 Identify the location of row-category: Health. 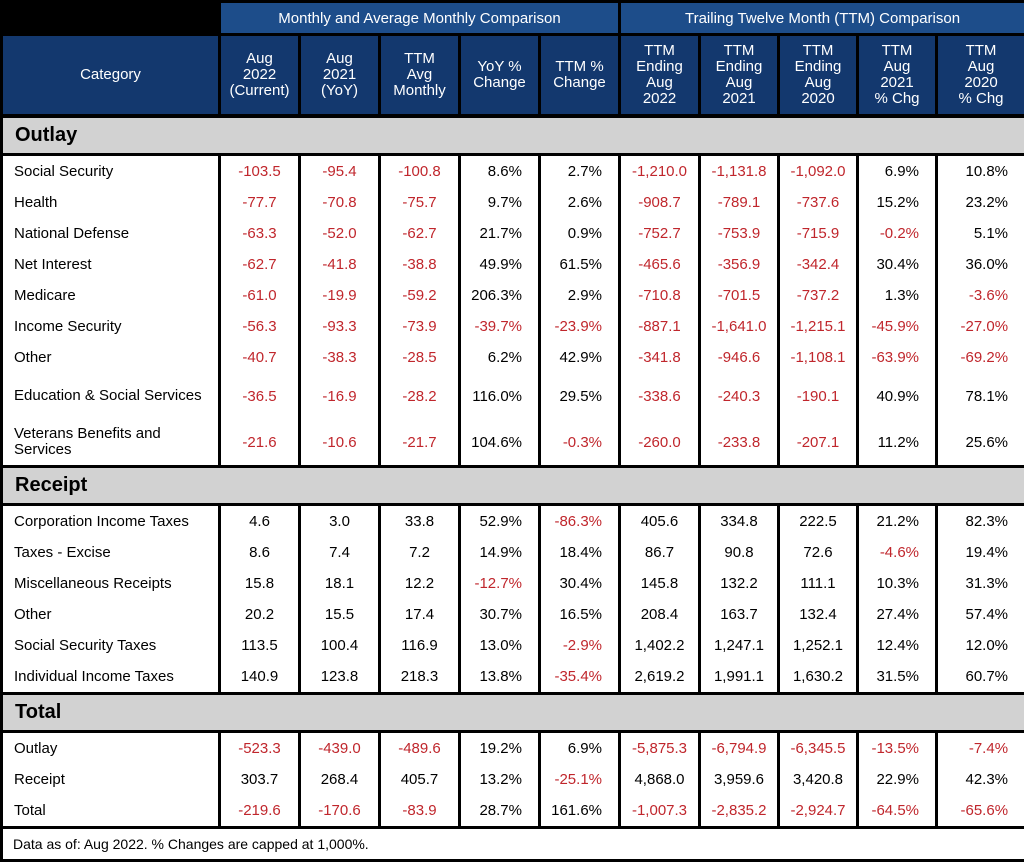
(111, 202).